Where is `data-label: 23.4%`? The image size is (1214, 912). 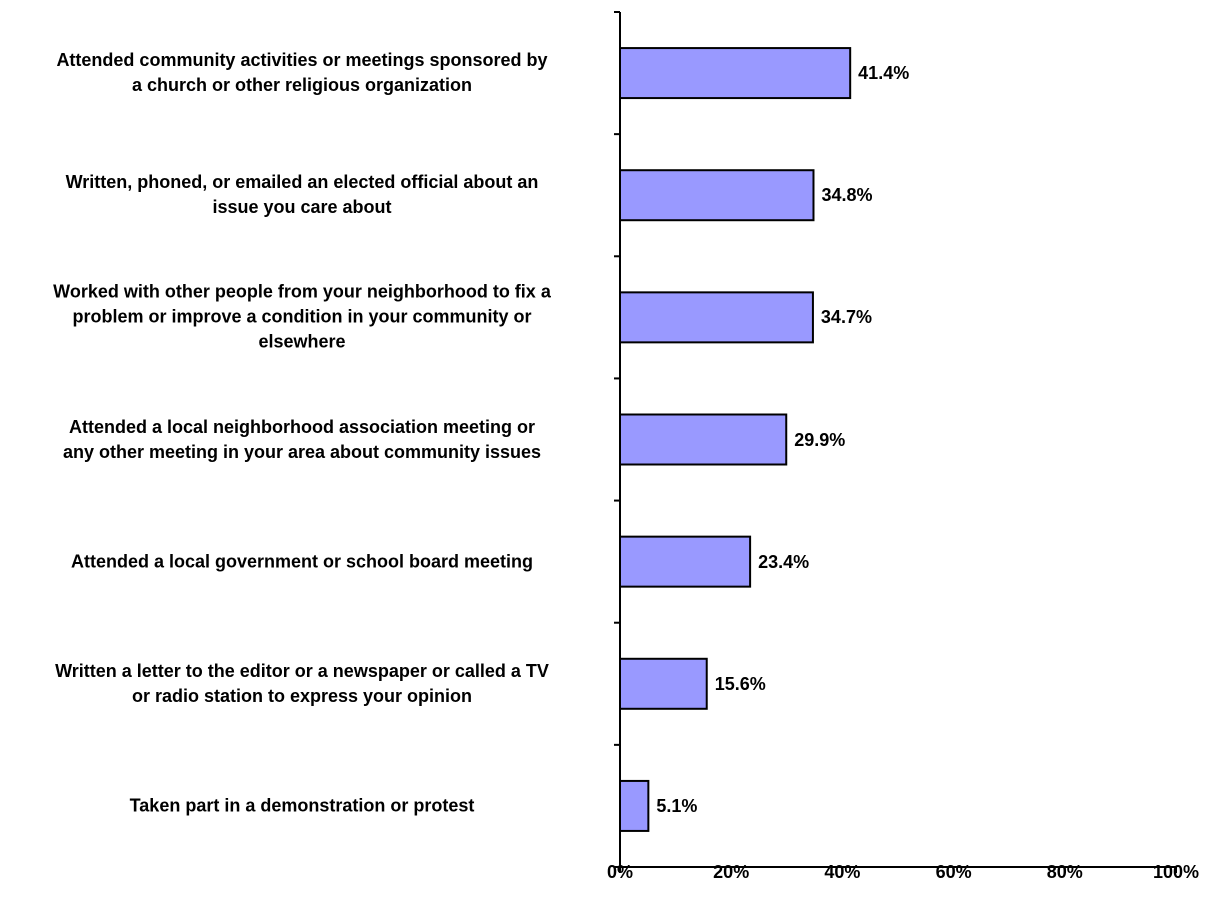
data-label: 23.4% is located at coordinates (784, 561).